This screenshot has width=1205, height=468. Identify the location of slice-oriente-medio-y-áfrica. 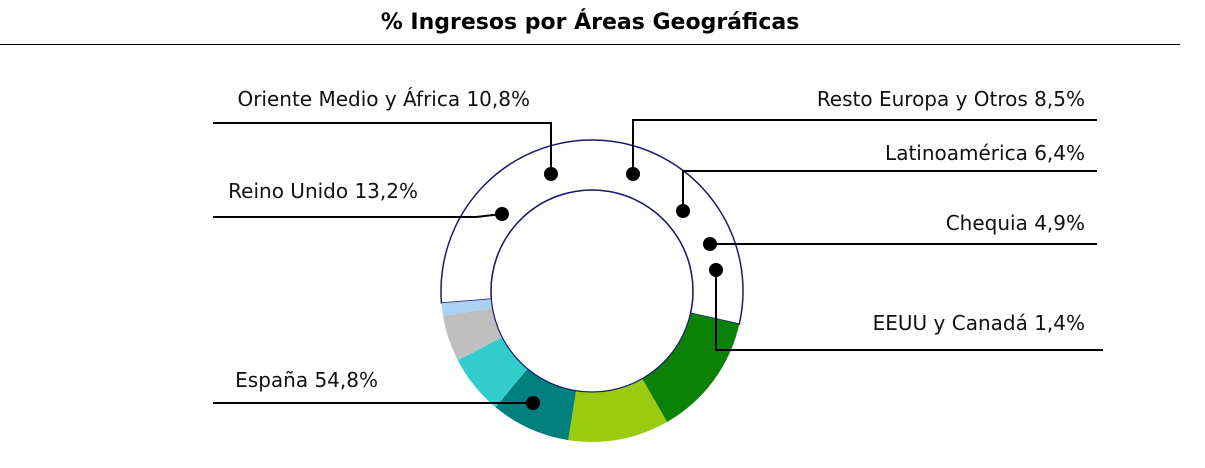
(618, 410).